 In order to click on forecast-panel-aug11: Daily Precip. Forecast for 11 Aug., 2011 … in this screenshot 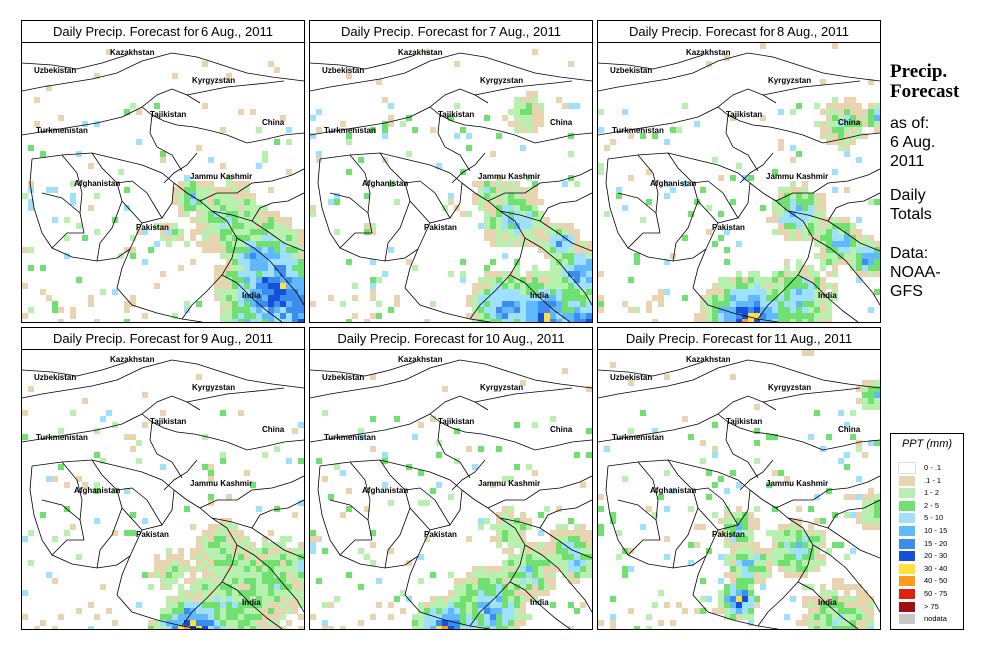, I will do `click(739, 478)`.